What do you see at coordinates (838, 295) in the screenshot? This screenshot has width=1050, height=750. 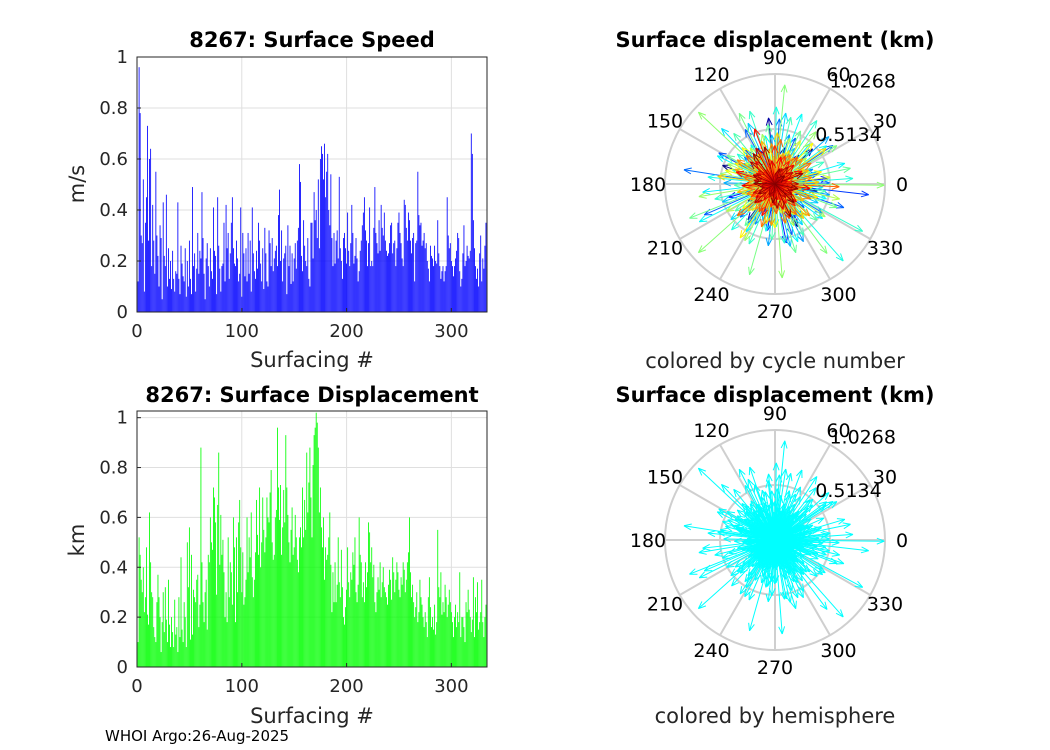 I see `polar-cycle-angle-label: 300` at bounding box center [838, 295].